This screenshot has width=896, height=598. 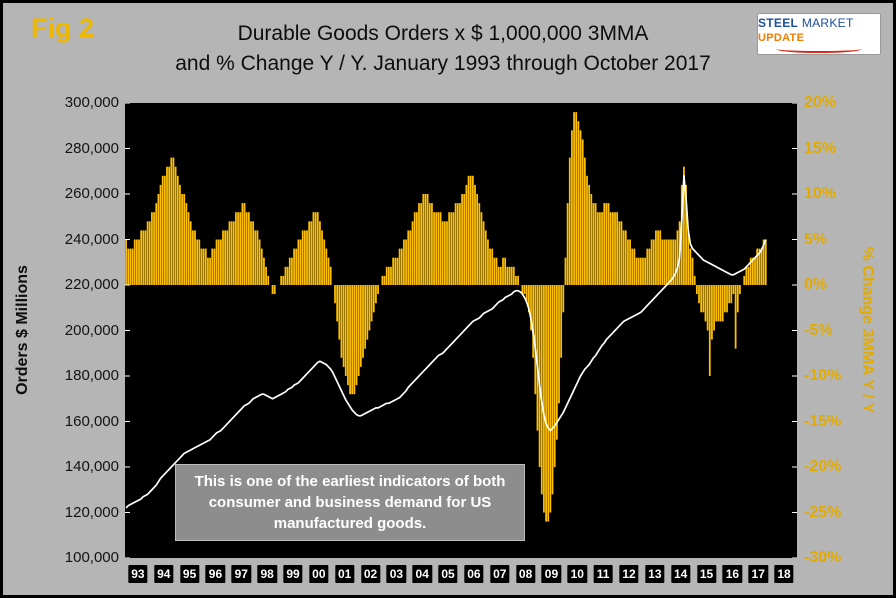 What do you see at coordinates (629, 574) in the screenshot?
I see `year-label-12: 12` at bounding box center [629, 574].